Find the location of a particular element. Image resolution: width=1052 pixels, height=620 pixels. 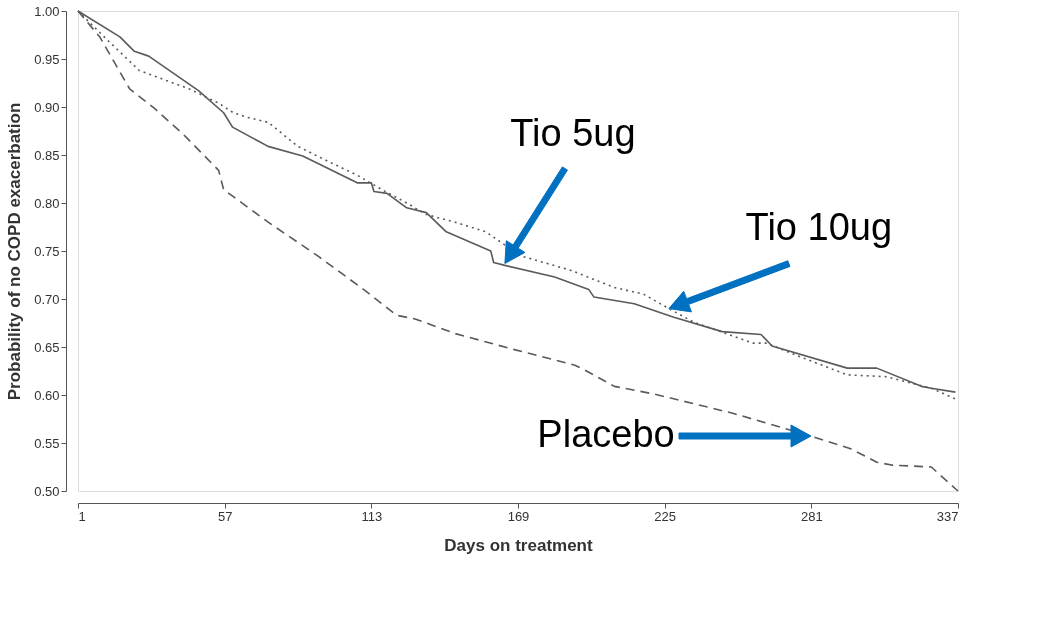

x-tick-label: 337 is located at coordinates (947, 516).